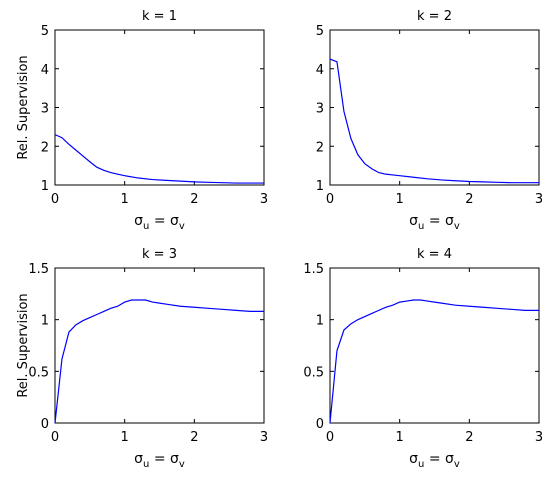  What do you see at coordinates (159, 254) in the screenshot?
I see `subplot-title: k = 3` at bounding box center [159, 254].